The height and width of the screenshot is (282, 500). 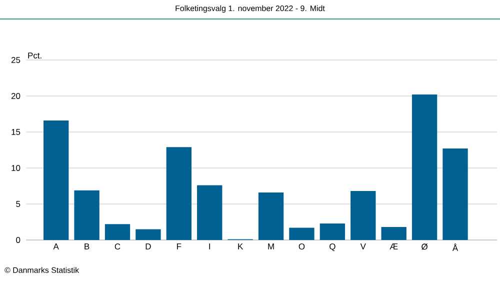 What do you see at coordinates (18, 240) in the screenshot?
I see `y-tick-label: 0` at bounding box center [18, 240].